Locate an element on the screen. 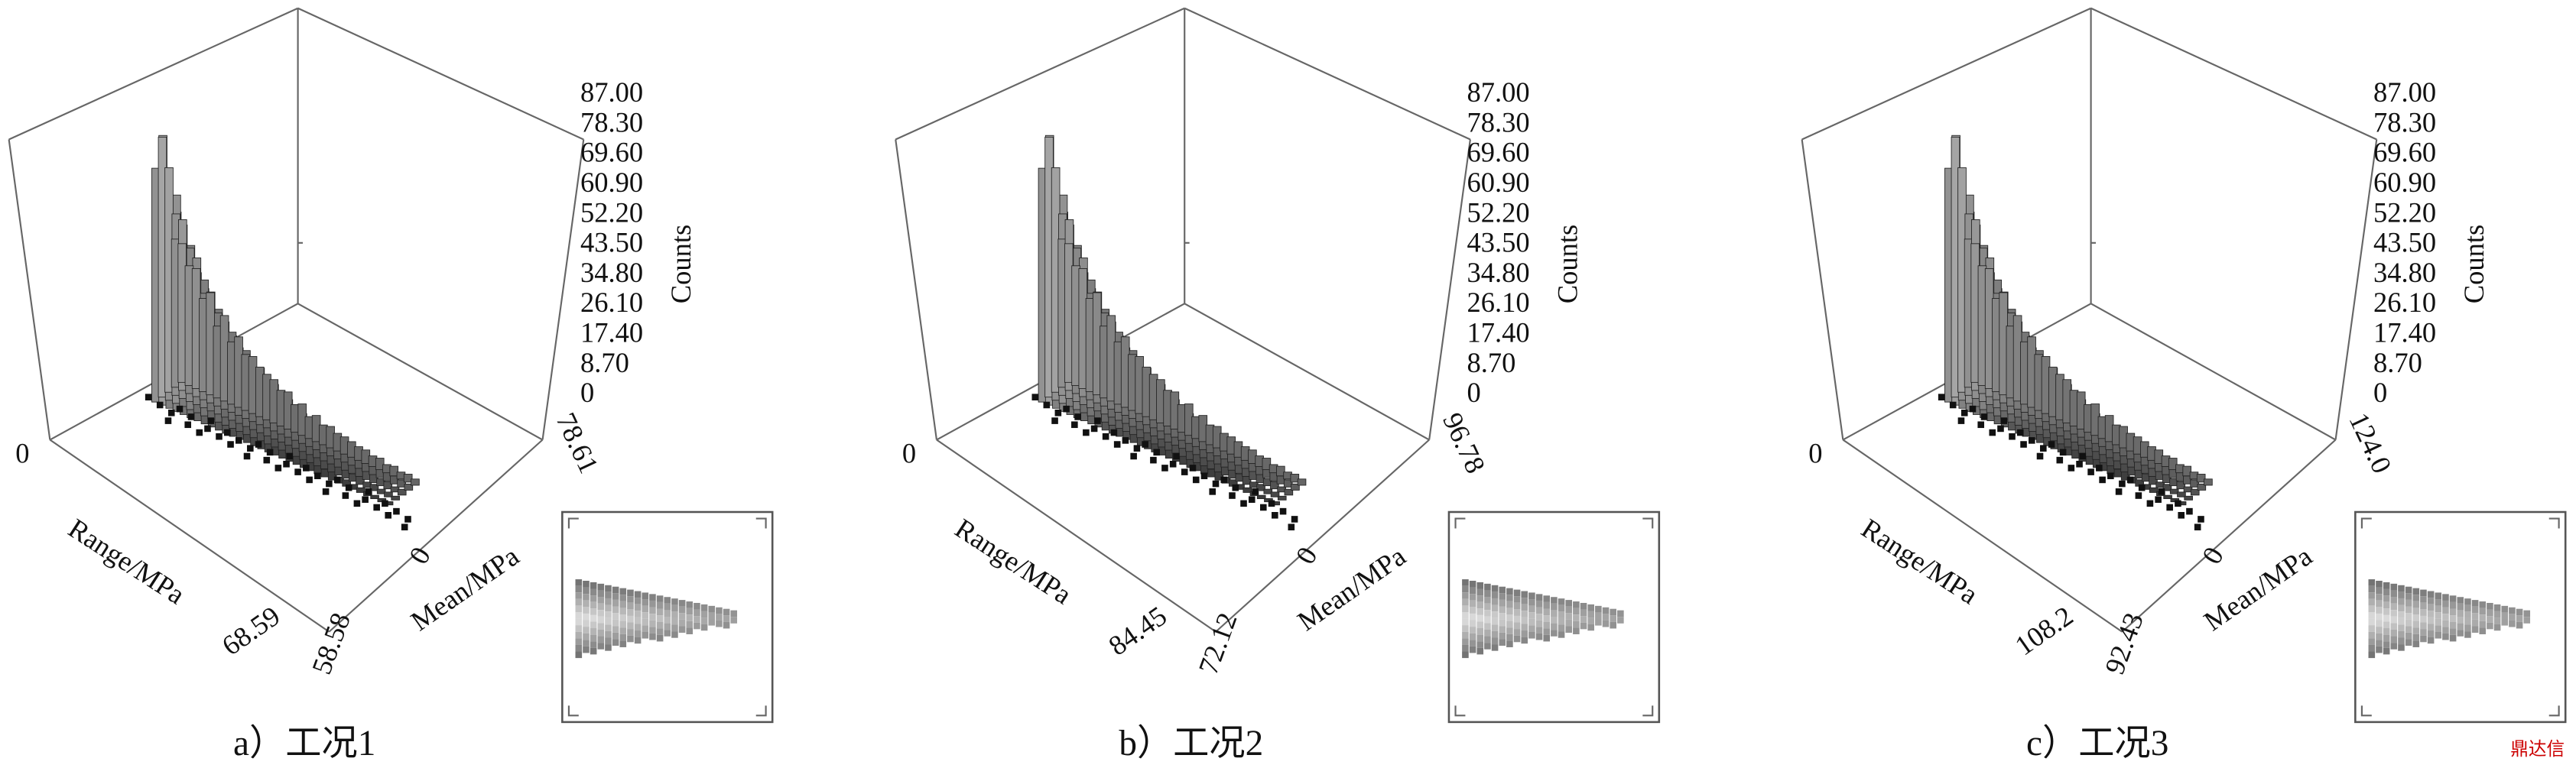 This screenshot has width=2576, height=768. inset-corner is located at coordinates (2554, 523).